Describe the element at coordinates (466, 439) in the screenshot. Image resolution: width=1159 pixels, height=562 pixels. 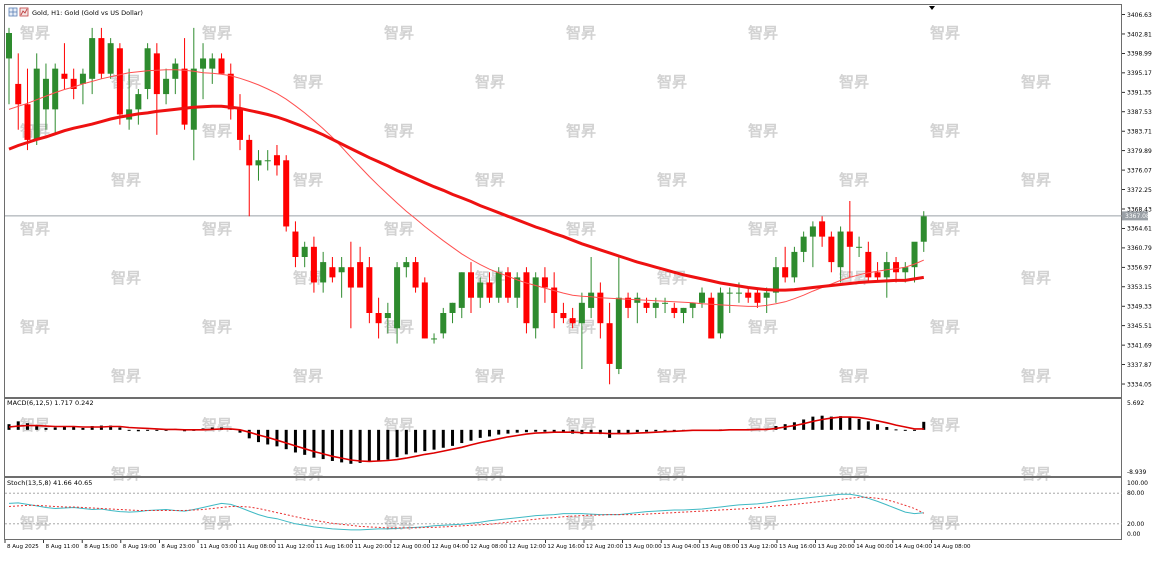
I see `macd-signal-line` at that location.